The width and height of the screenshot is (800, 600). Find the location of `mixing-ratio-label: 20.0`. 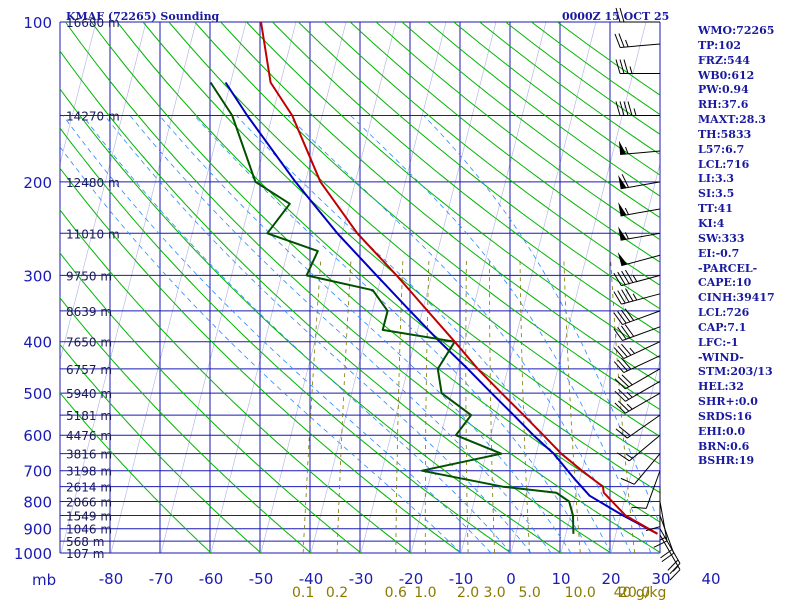

mixing-ratio-label: 20.0 is located at coordinates (634, 592).